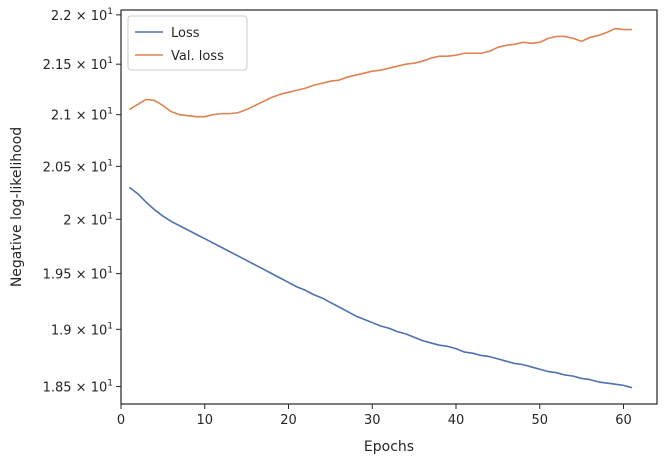 The image size is (667, 464). I want to click on x-tick-label: 50, so click(539, 420).